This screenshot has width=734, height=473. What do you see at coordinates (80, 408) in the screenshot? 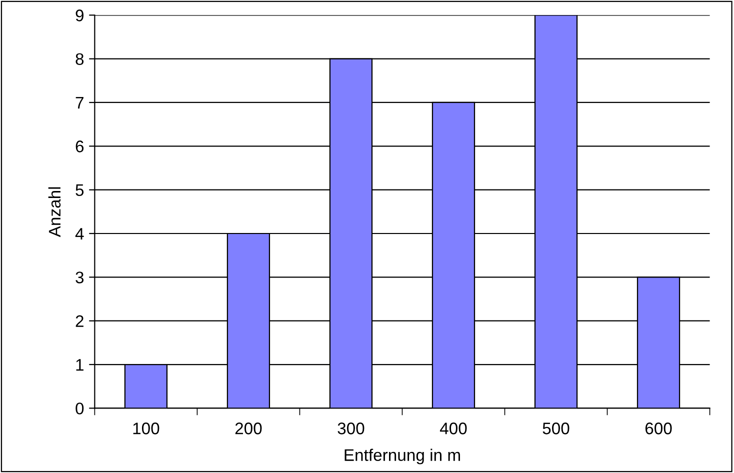
I see `y-tick-label: 0` at bounding box center [80, 408].